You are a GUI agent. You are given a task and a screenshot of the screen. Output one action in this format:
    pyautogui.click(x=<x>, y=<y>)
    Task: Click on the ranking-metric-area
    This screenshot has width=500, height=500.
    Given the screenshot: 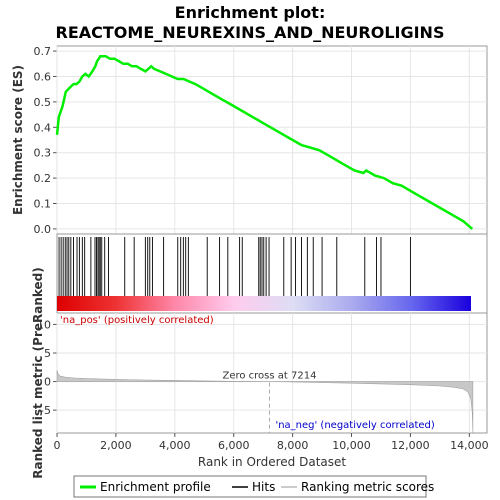 What is the action you would take?
    pyautogui.click(x=265, y=402)
    